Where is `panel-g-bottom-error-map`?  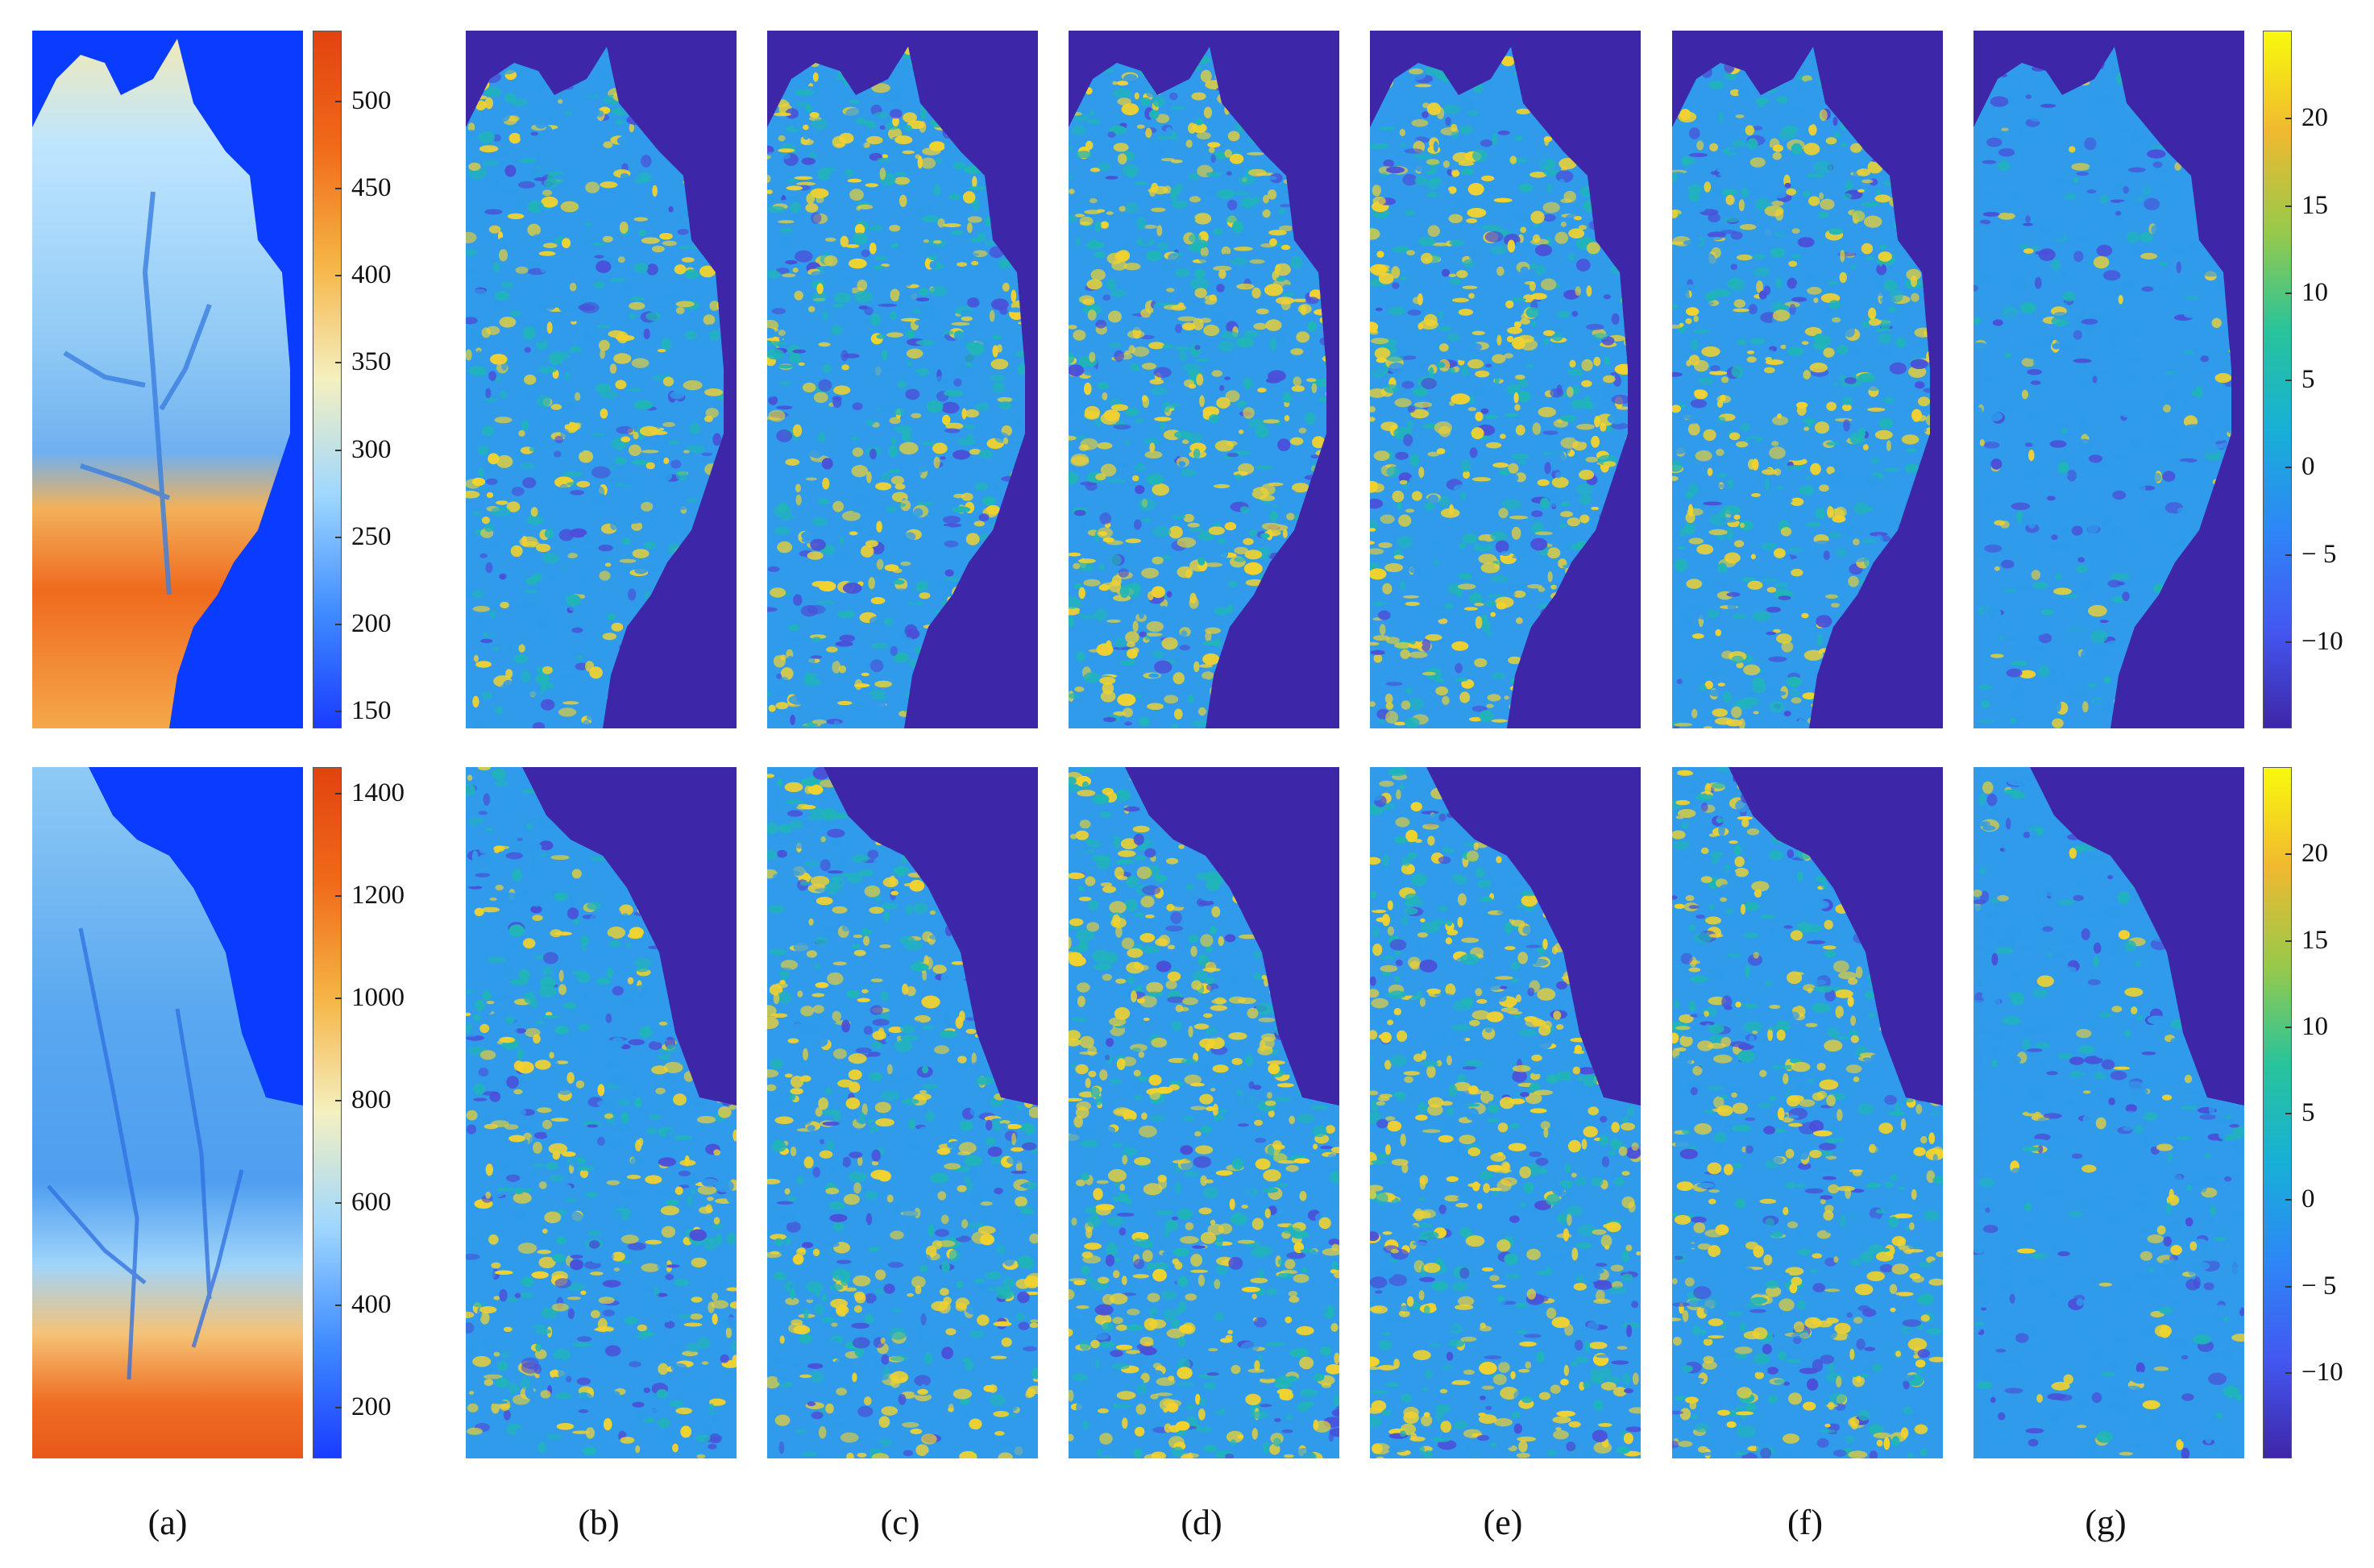 panel-g-bottom-error-map is located at coordinates (2108, 1112).